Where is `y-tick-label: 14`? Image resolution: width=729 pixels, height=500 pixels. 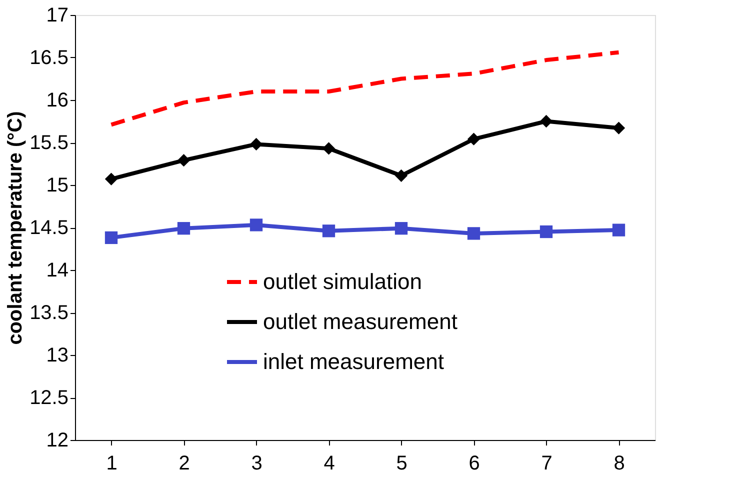 y-tick-label: 14 is located at coordinates (57, 271).